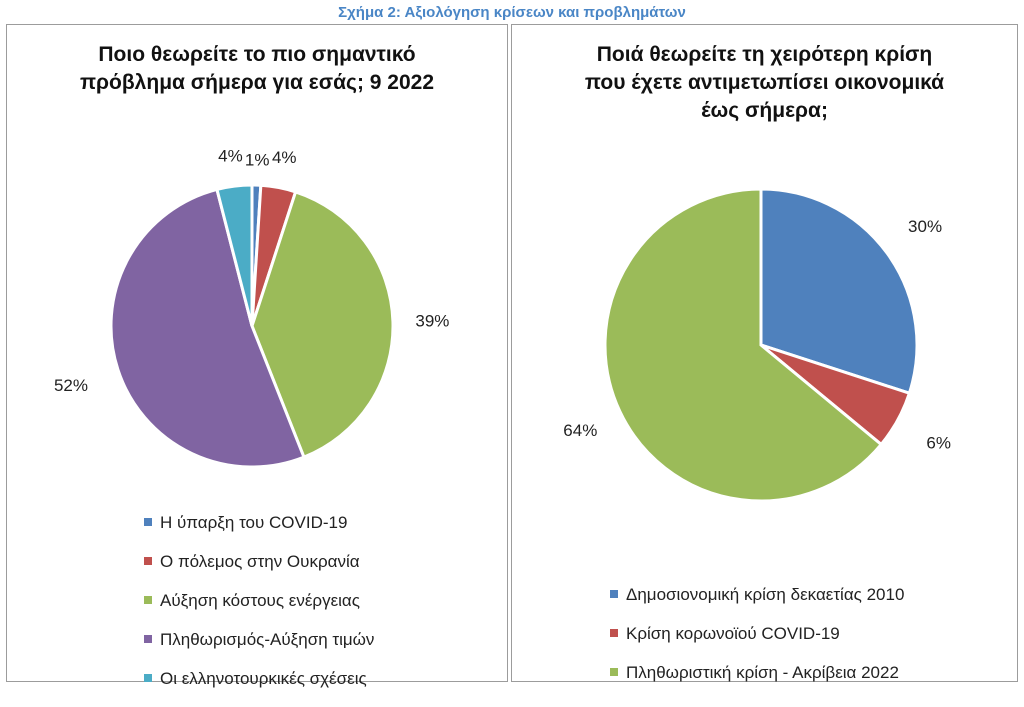 The height and width of the screenshot is (707, 1024). I want to click on legend-label: Κρίση κορωνοϊού COVID-19, so click(733, 633).